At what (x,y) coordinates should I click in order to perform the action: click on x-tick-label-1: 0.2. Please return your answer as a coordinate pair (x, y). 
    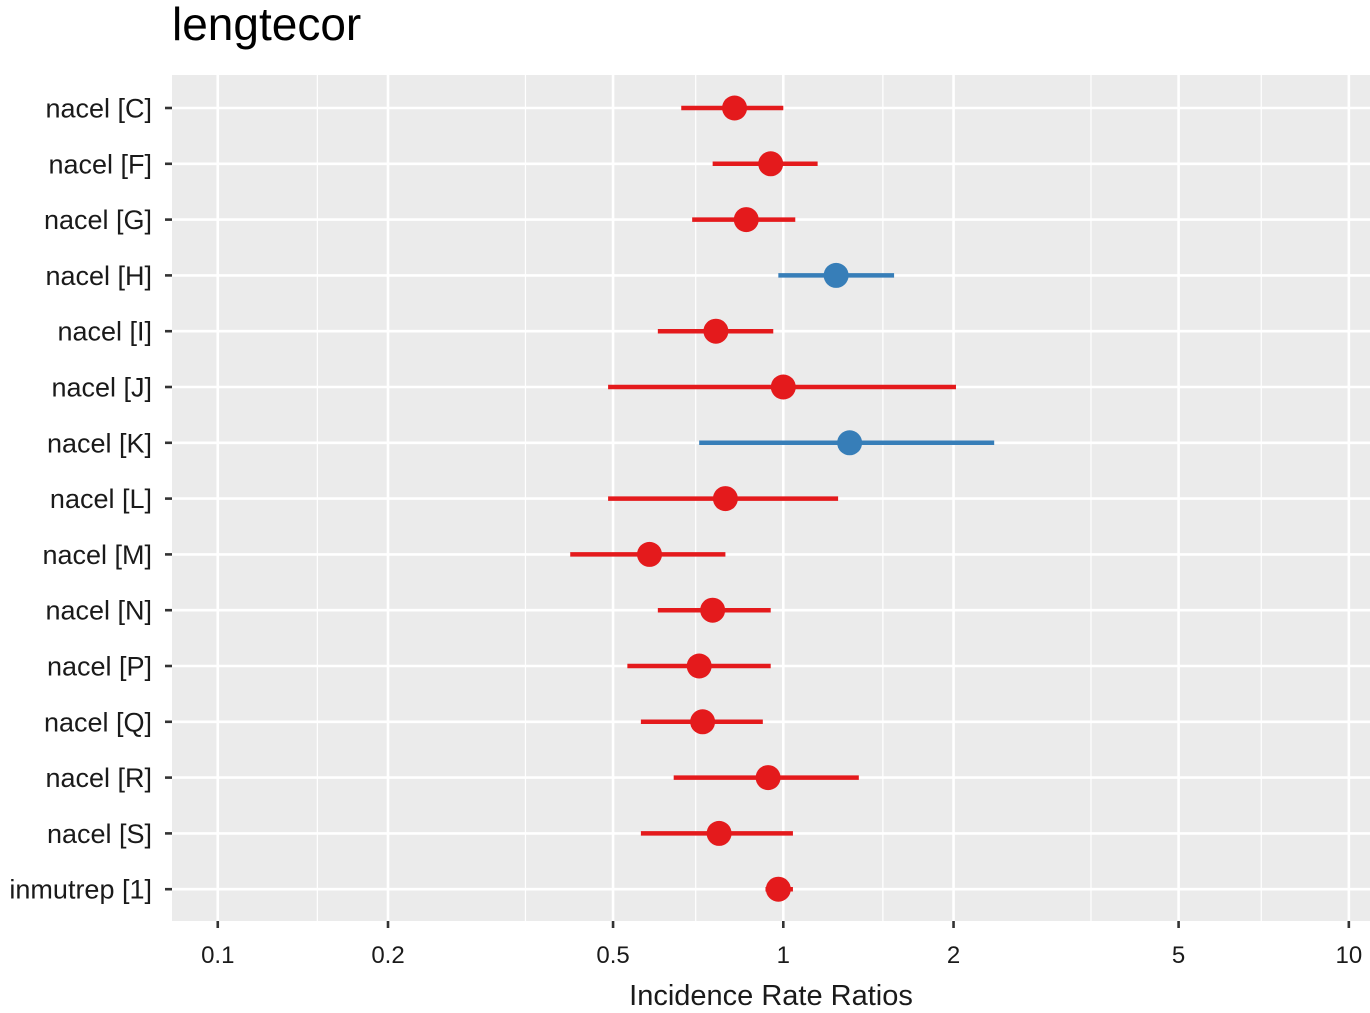
    Looking at the image, I should click on (387, 955).